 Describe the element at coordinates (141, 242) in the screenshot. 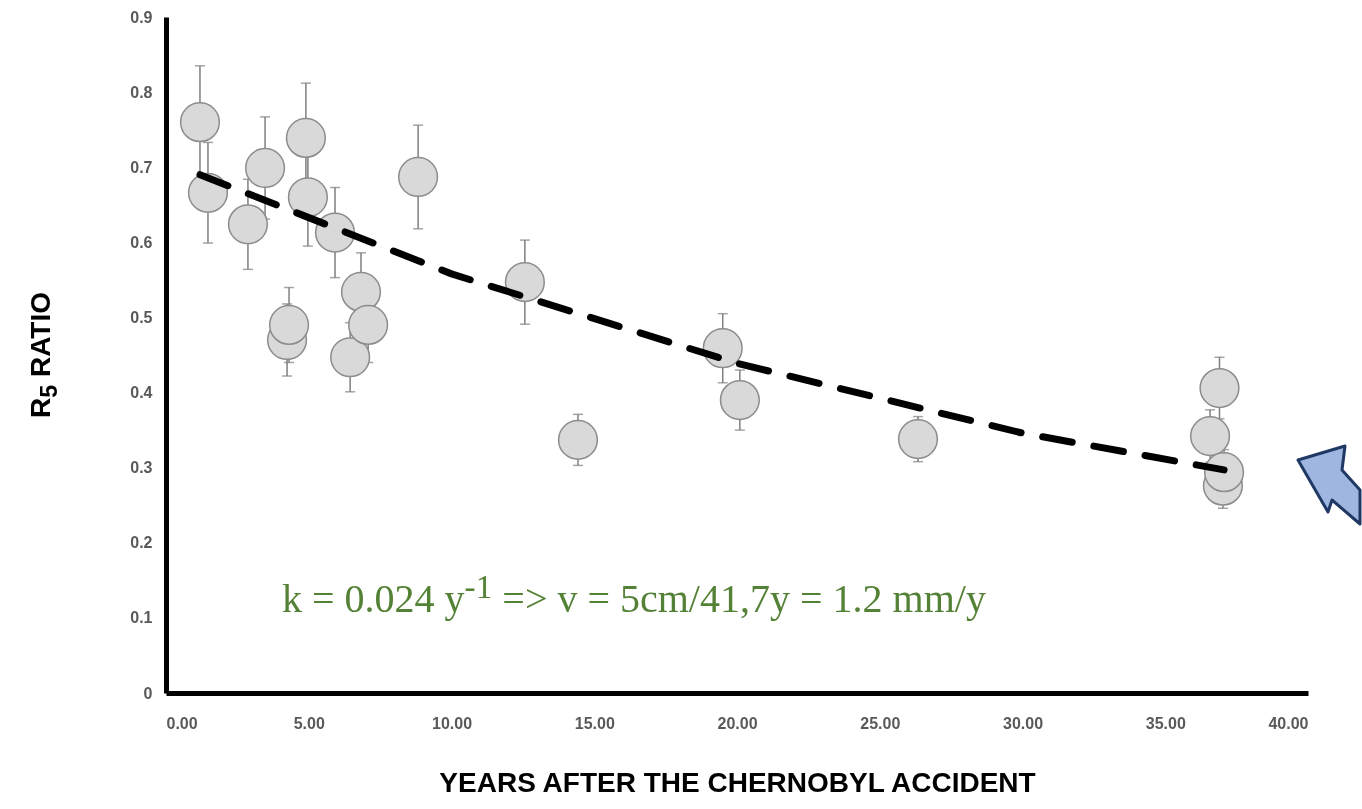

I see `y-tick-label: 0.6` at that location.